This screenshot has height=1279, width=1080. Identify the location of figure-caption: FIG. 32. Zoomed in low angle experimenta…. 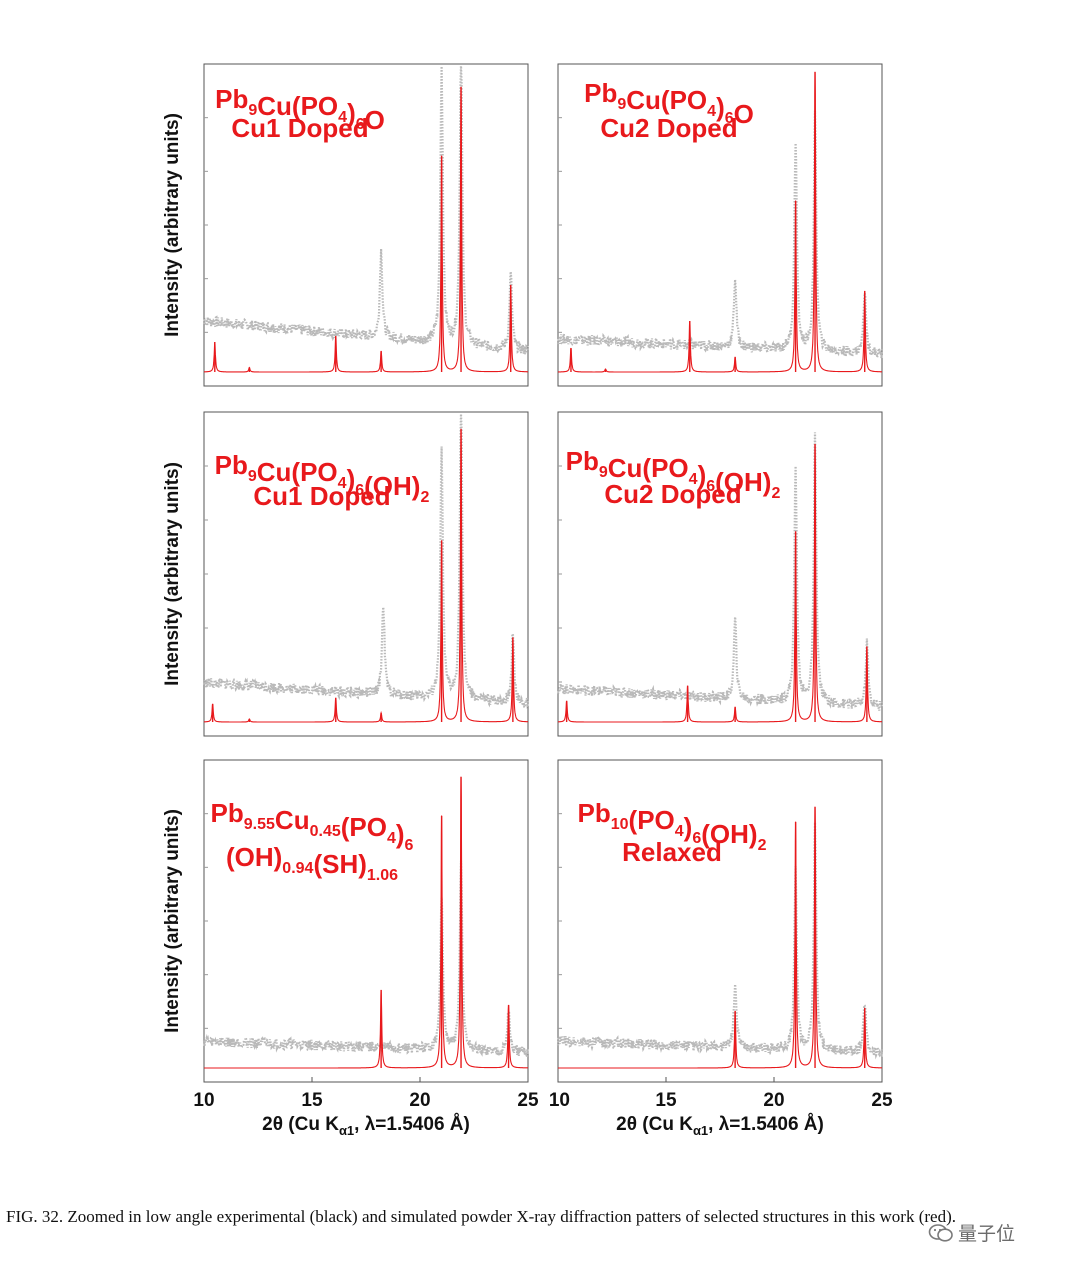
(481, 1216).